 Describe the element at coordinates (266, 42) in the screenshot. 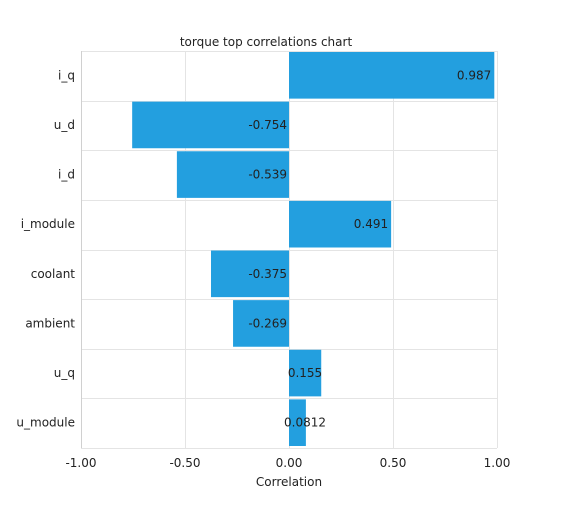

I see `chart-title: torque top correlations chart` at that location.